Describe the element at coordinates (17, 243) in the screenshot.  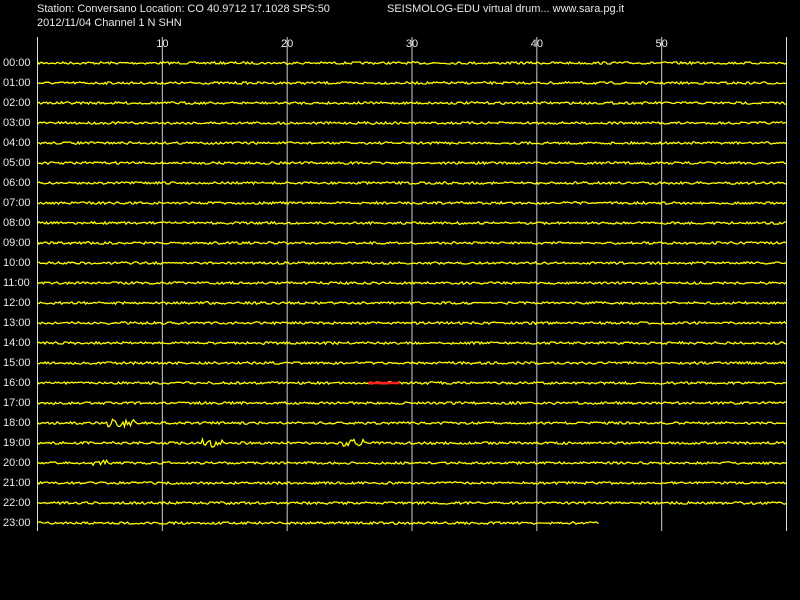
I see `hour-label: 09:00` at that location.